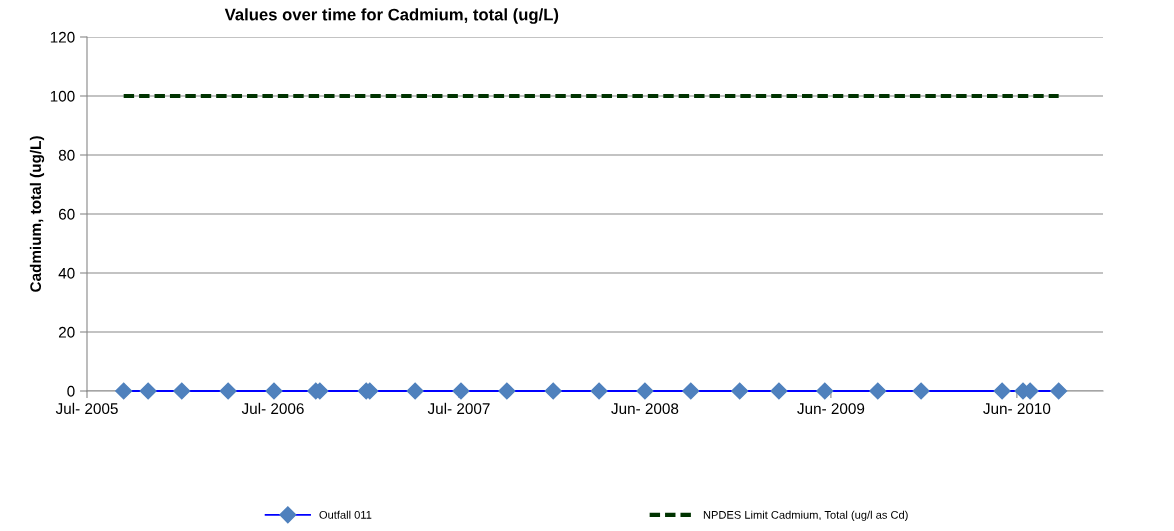 The height and width of the screenshot is (531, 1174). Describe the element at coordinates (1017, 409) in the screenshot. I see `x-tick-label: Jun- 2010` at that location.